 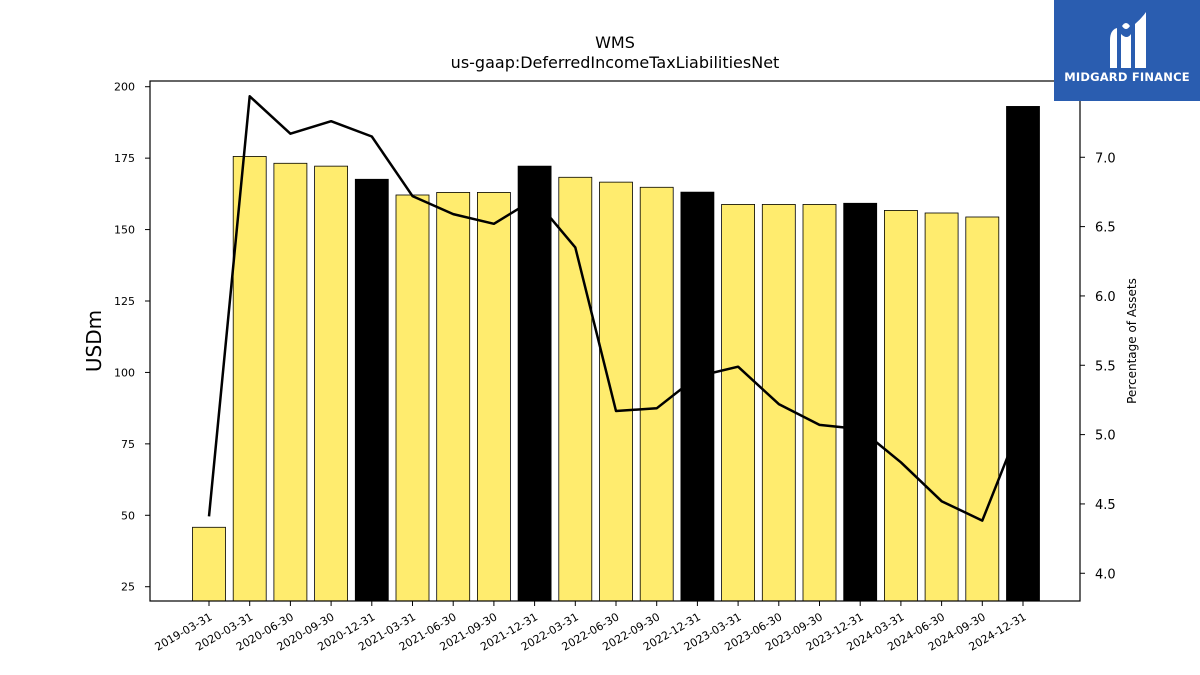 I want to click on y-tick-label: 150, so click(x=124, y=230).